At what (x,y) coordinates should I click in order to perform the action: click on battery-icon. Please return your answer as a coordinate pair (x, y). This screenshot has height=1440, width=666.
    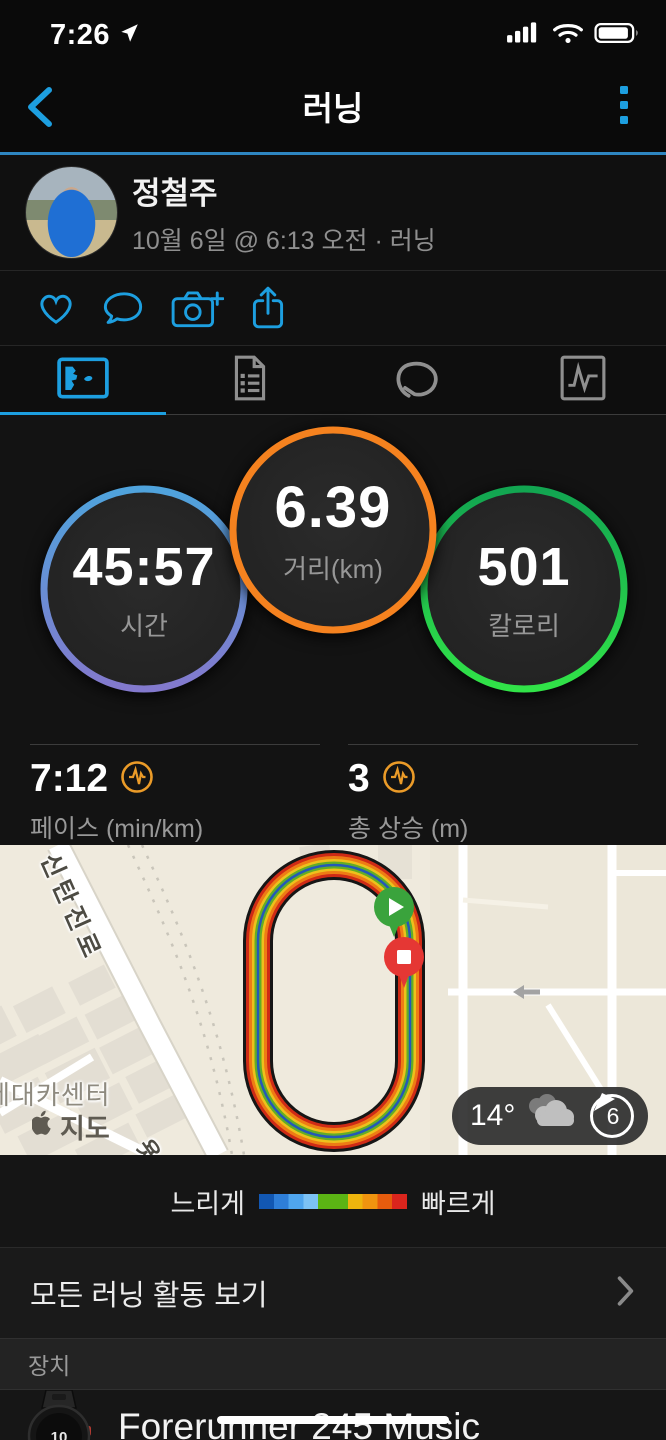
    Looking at the image, I should click on (618, 35).